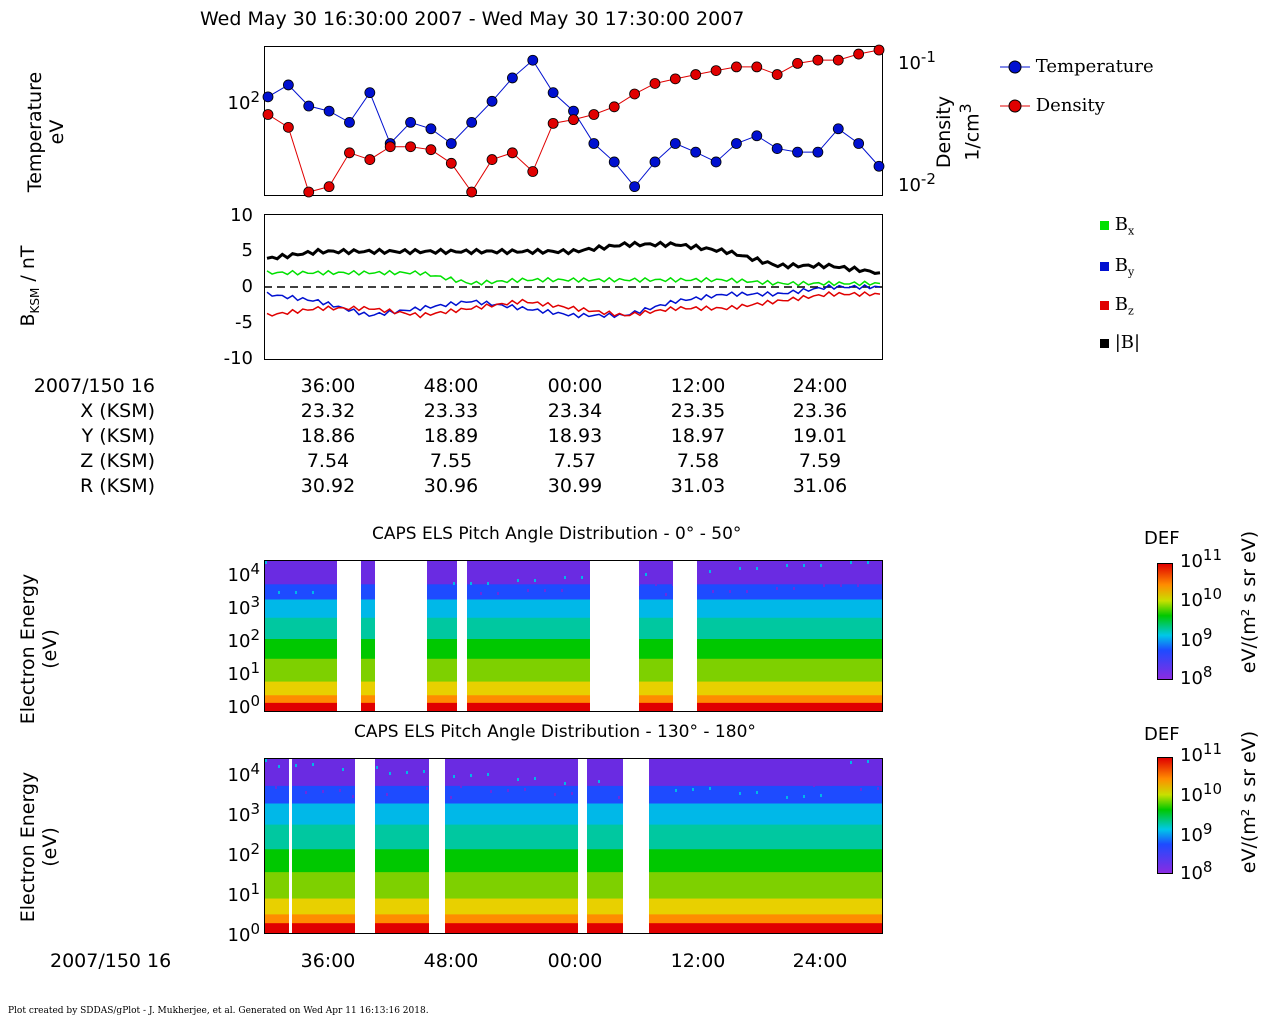 This screenshot has height=1024, width=1280. What do you see at coordinates (94, 386) in the screenshot?
I see `ephemeris-row-label: 2007/150 16` at bounding box center [94, 386].